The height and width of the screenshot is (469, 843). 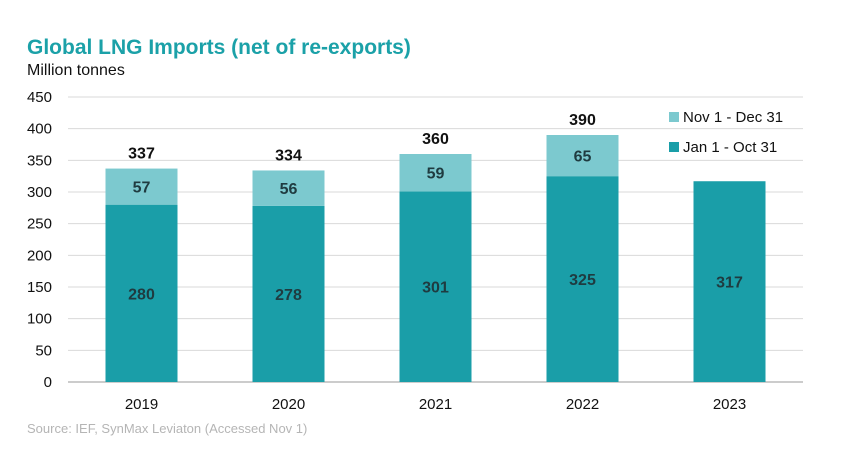 What do you see at coordinates (76, 70) in the screenshot?
I see `y-axis-label: Million tonnes` at bounding box center [76, 70].